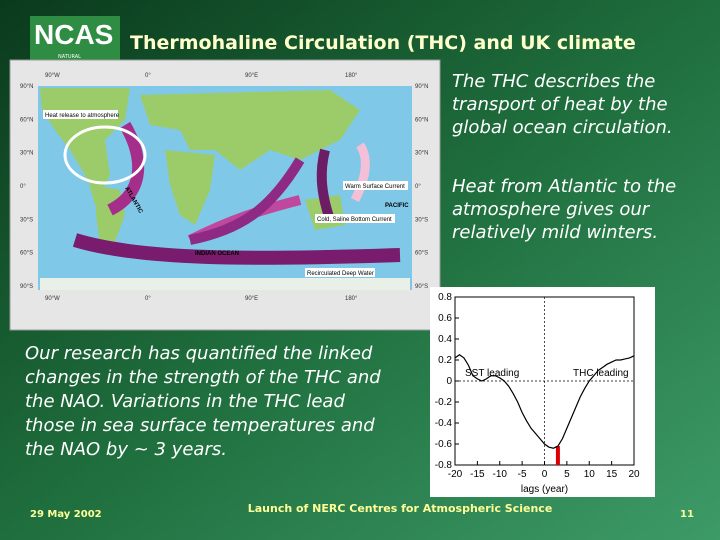 This screenshot has height=540, width=720. Describe the element at coordinates (567, 474) in the screenshot. I see `x-tick-label: 5` at that location.